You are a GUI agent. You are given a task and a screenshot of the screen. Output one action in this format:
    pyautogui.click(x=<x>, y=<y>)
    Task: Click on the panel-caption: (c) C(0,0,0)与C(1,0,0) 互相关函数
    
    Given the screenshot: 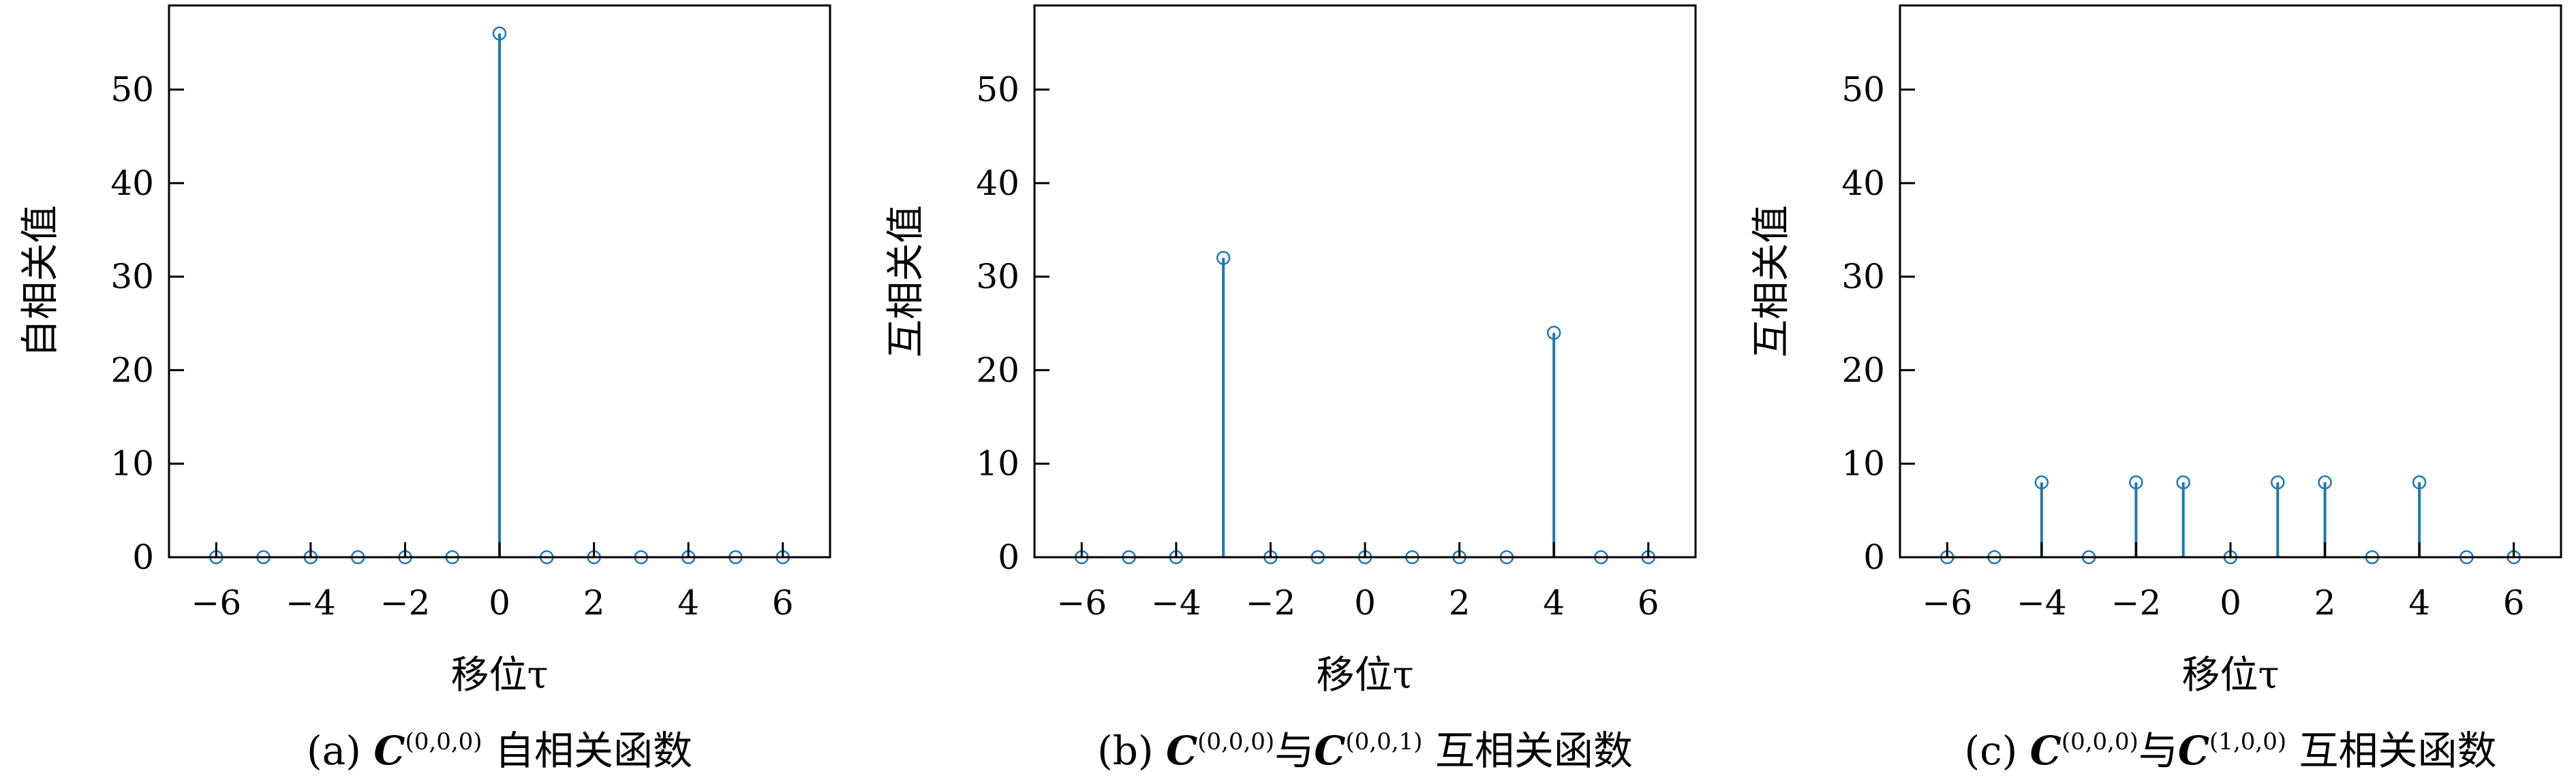 What is the action you would take?
    pyautogui.click(x=2230, y=751)
    